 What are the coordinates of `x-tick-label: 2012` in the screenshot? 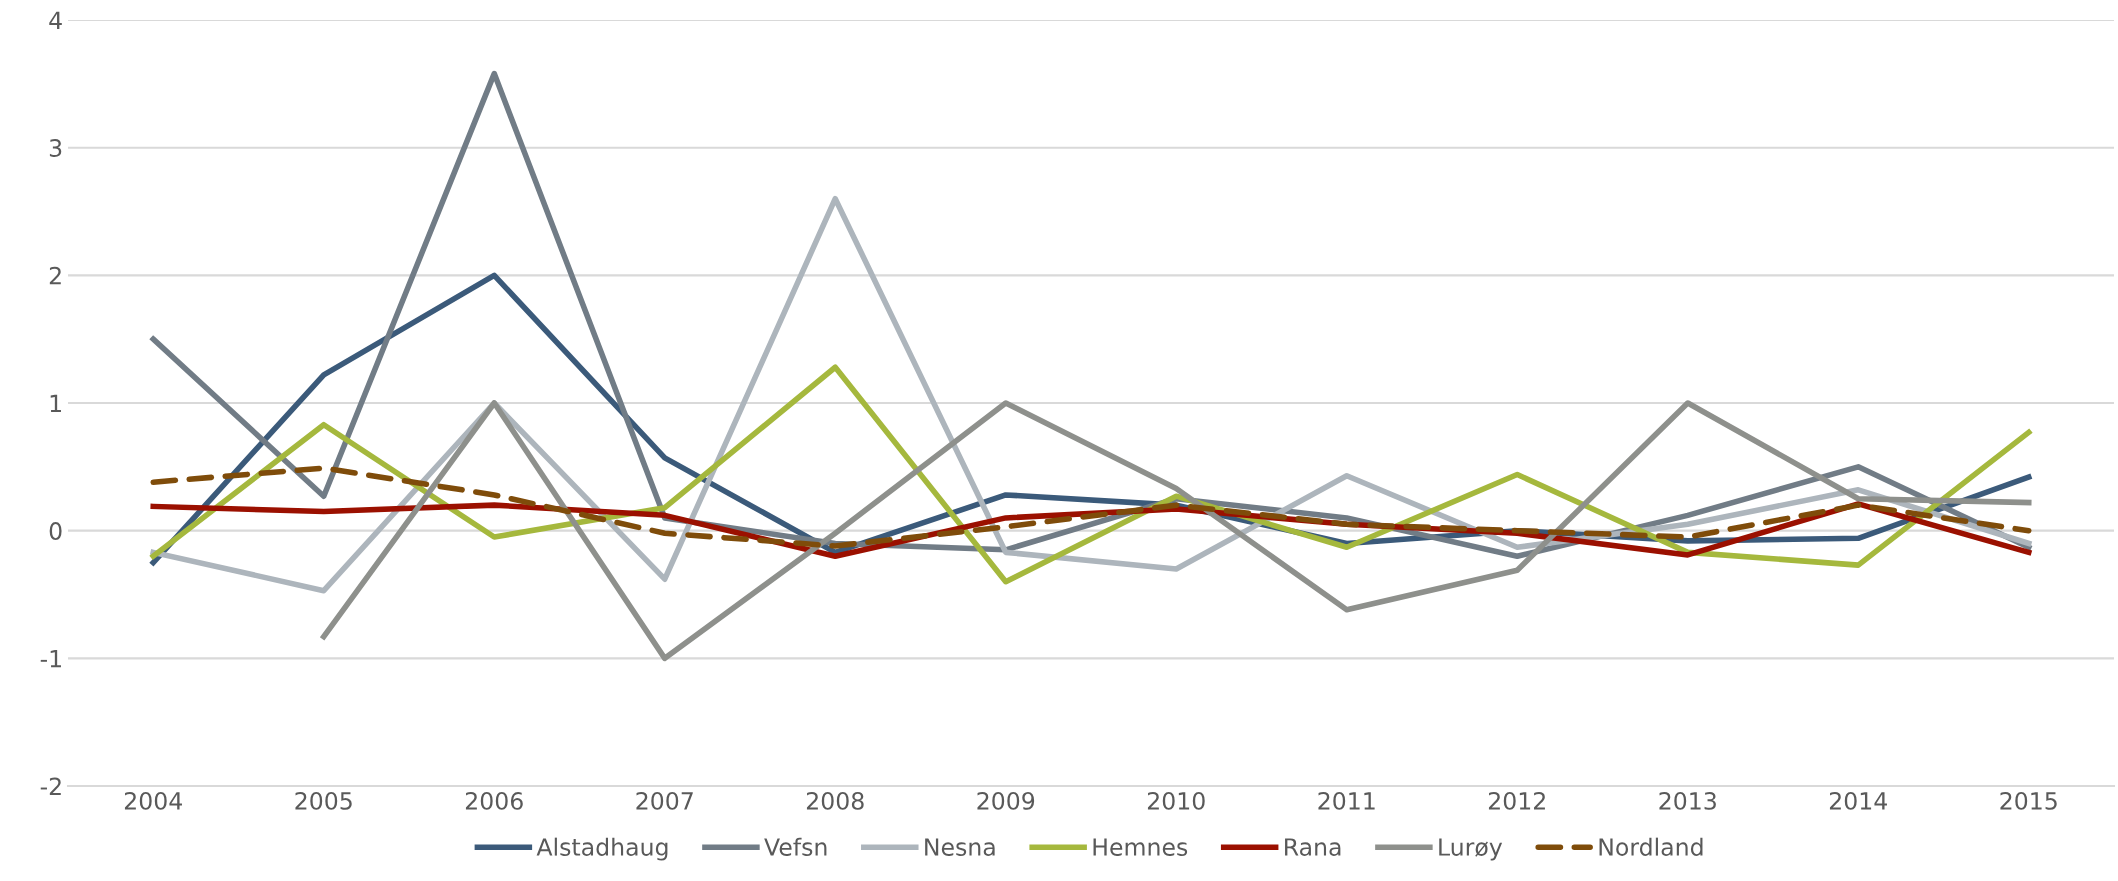 It's located at (1516, 800).